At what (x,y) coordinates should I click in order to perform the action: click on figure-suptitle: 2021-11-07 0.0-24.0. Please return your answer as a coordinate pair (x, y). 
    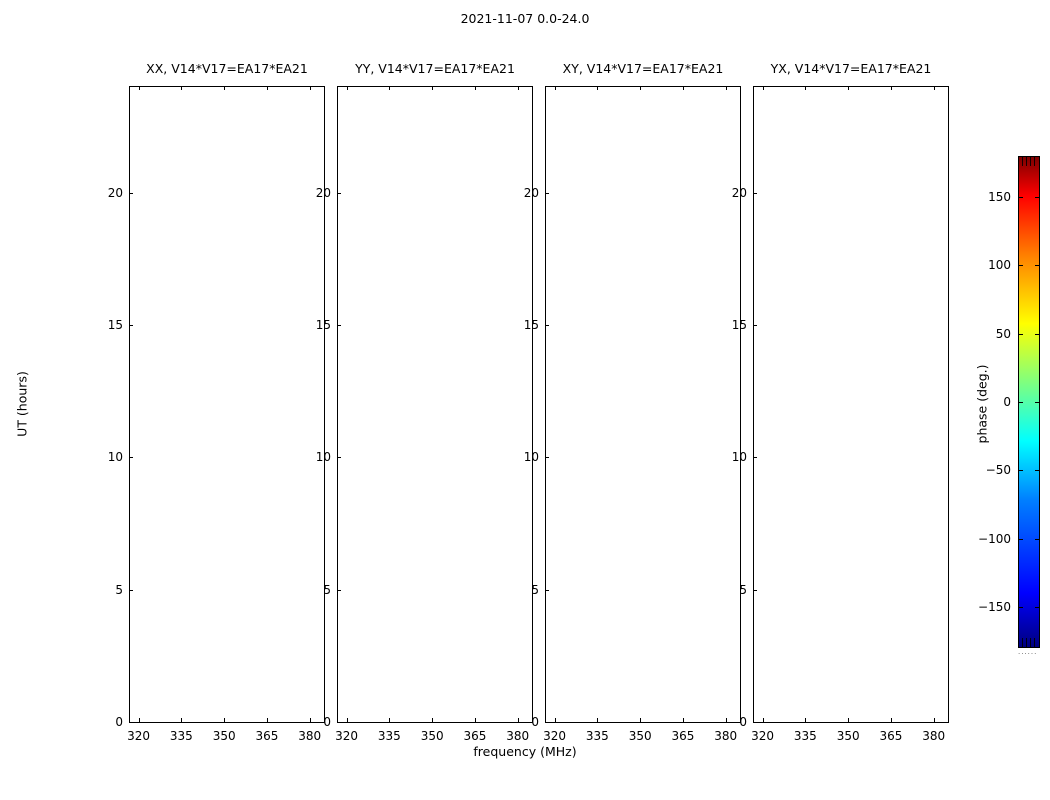
    Looking at the image, I should click on (525, 18).